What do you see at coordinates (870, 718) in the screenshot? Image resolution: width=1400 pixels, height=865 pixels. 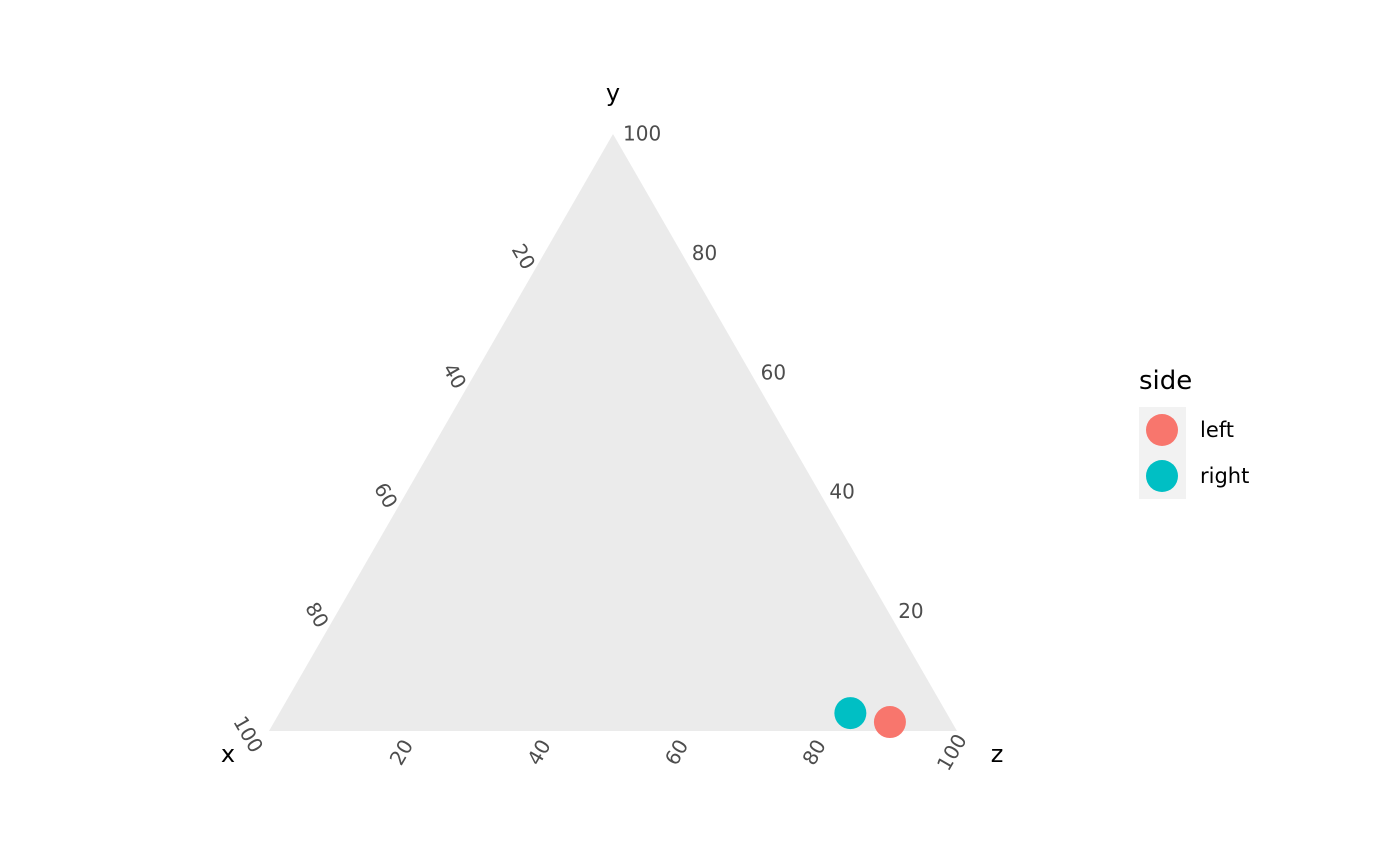 I see `data-points` at bounding box center [870, 718].